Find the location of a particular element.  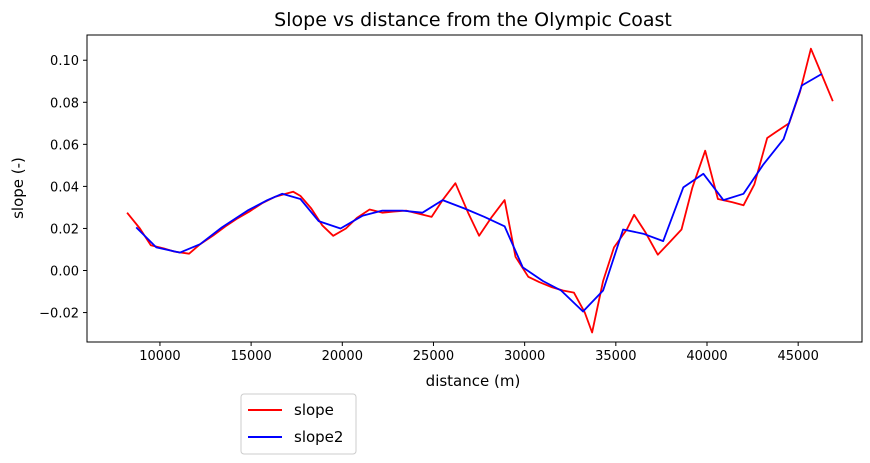

y-tick-label: 0.06 is located at coordinates (64, 145).